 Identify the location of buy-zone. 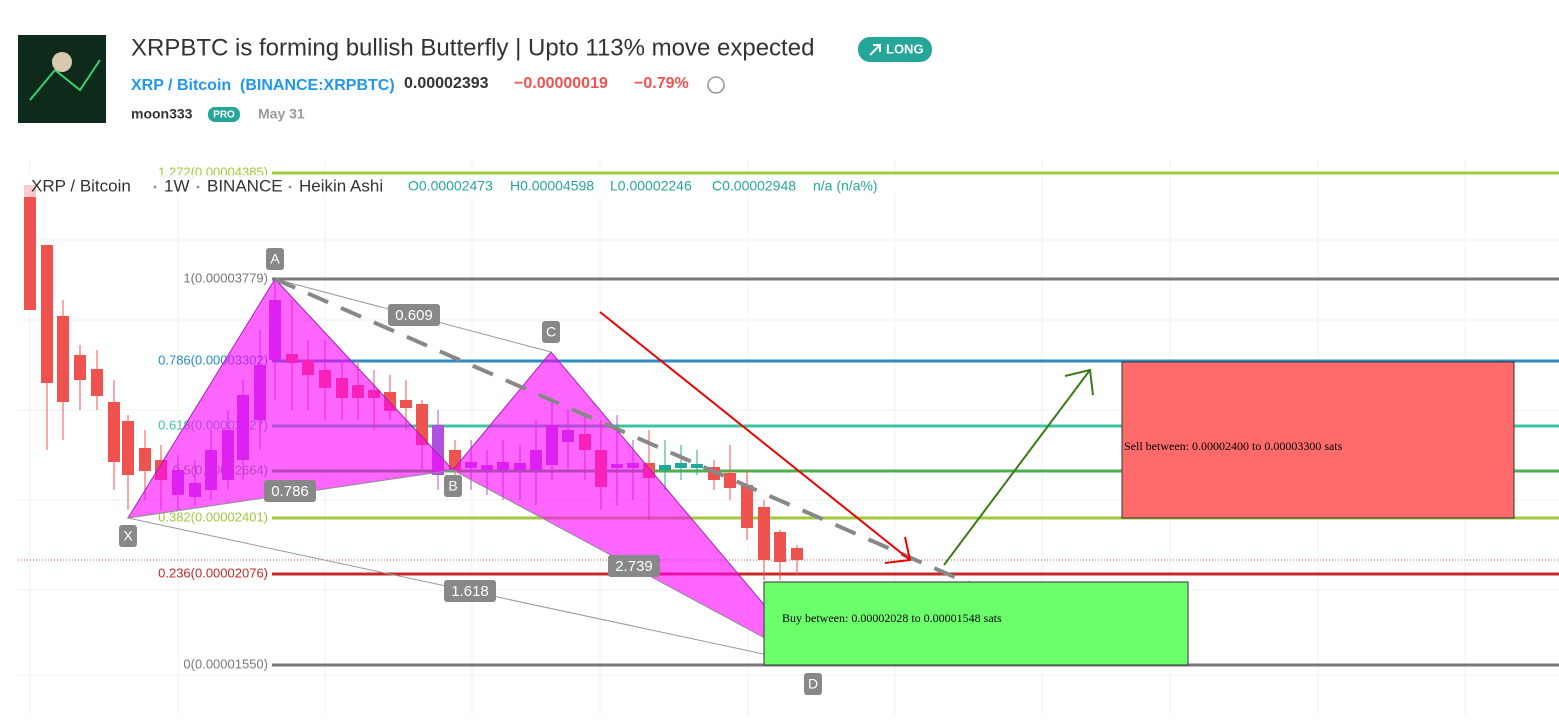
(976, 623).